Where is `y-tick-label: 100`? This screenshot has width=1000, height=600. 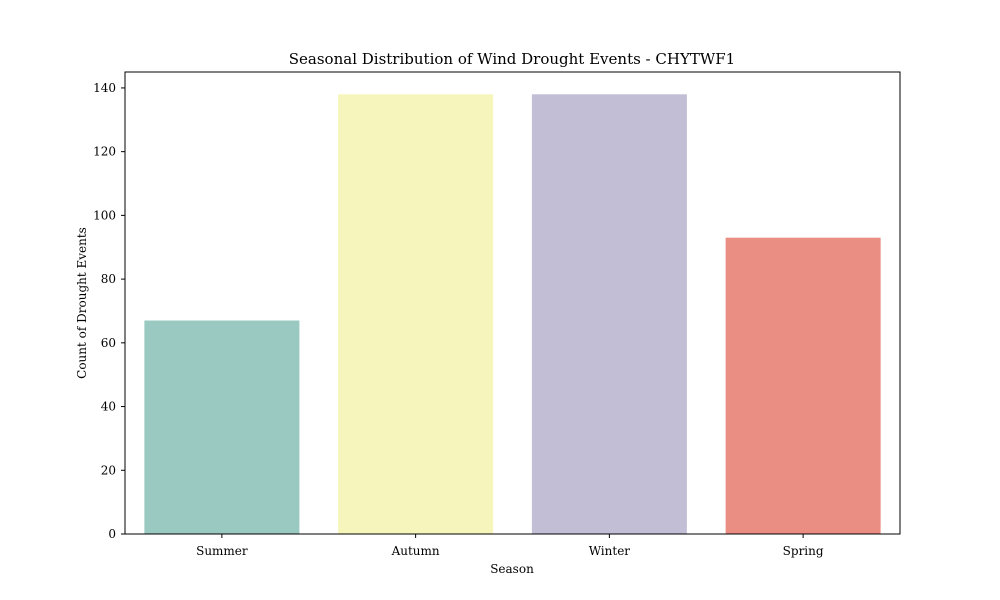
y-tick-label: 100 is located at coordinates (104, 215).